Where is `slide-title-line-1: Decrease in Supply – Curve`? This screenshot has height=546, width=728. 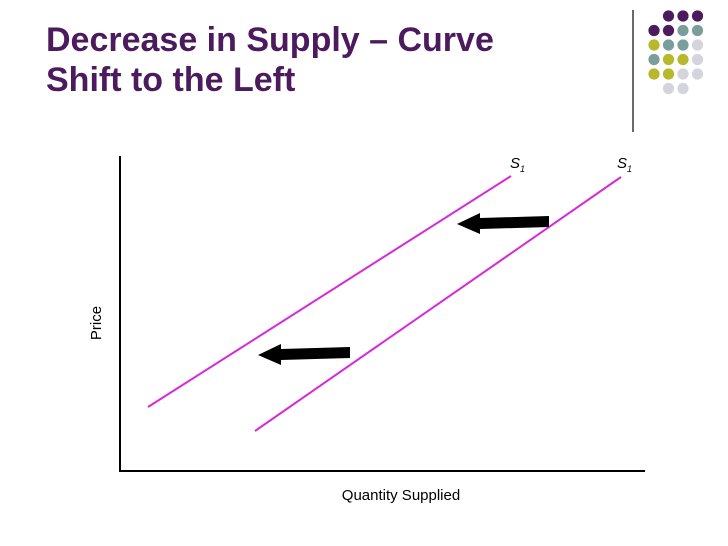 slide-title-line-1: Decrease in Supply – Curve is located at coordinates (270, 40).